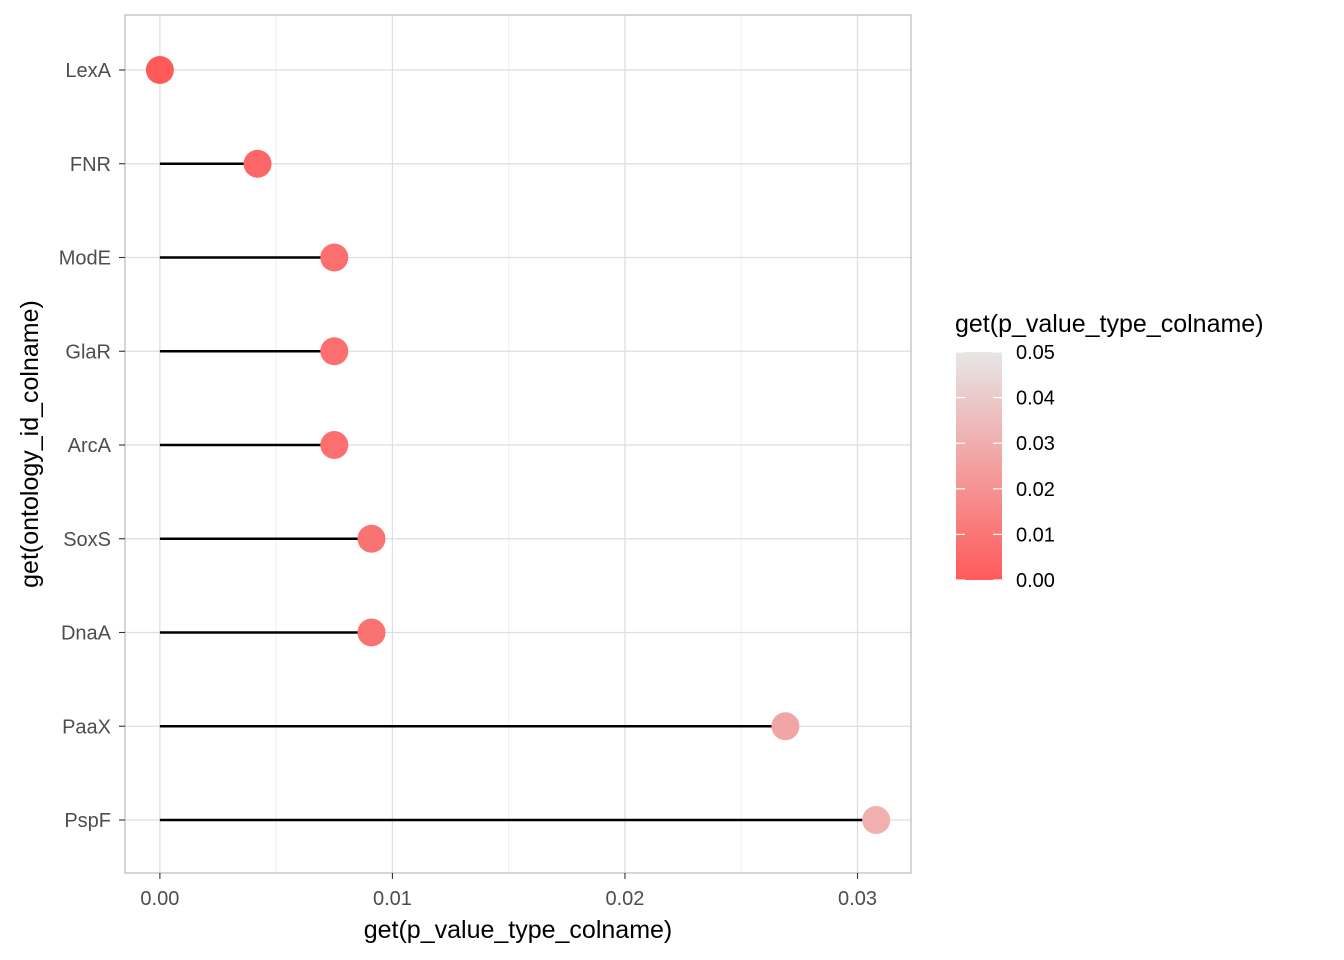 This screenshot has width=1344, height=960. What do you see at coordinates (508, 891) in the screenshot?
I see `x-axis: 0.00 0.01 0.02 0.03` at bounding box center [508, 891].